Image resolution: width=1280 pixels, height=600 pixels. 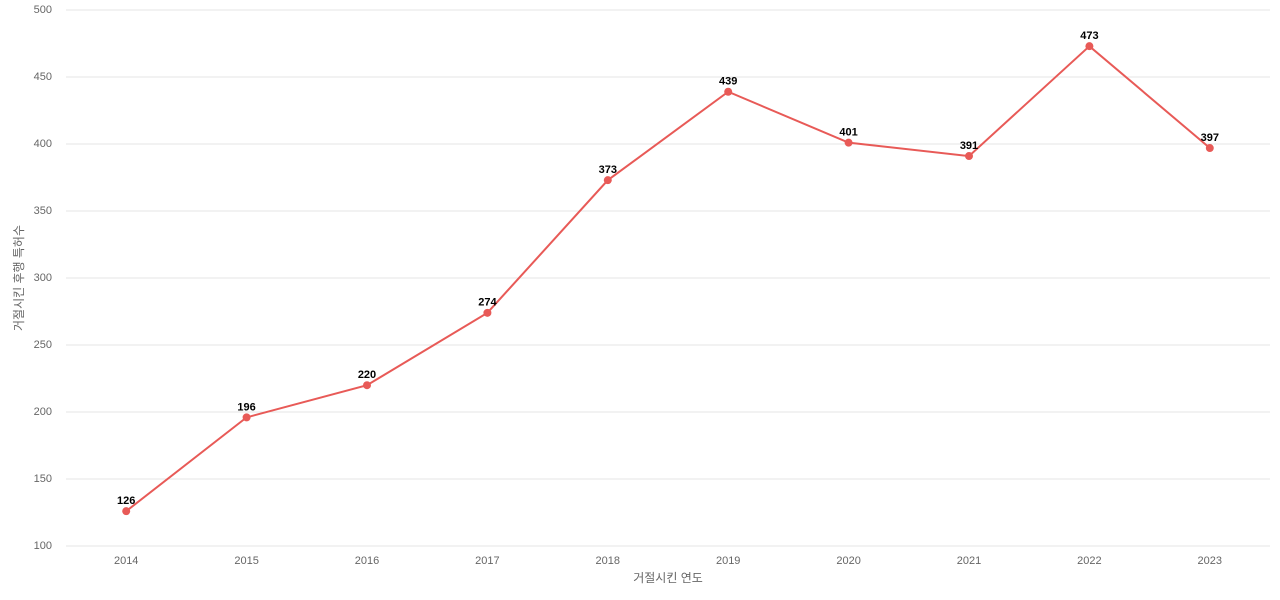 What do you see at coordinates (43, 10) in the screenshot?
I see `y-tick-label: 500` at bounding box center [43, 10].